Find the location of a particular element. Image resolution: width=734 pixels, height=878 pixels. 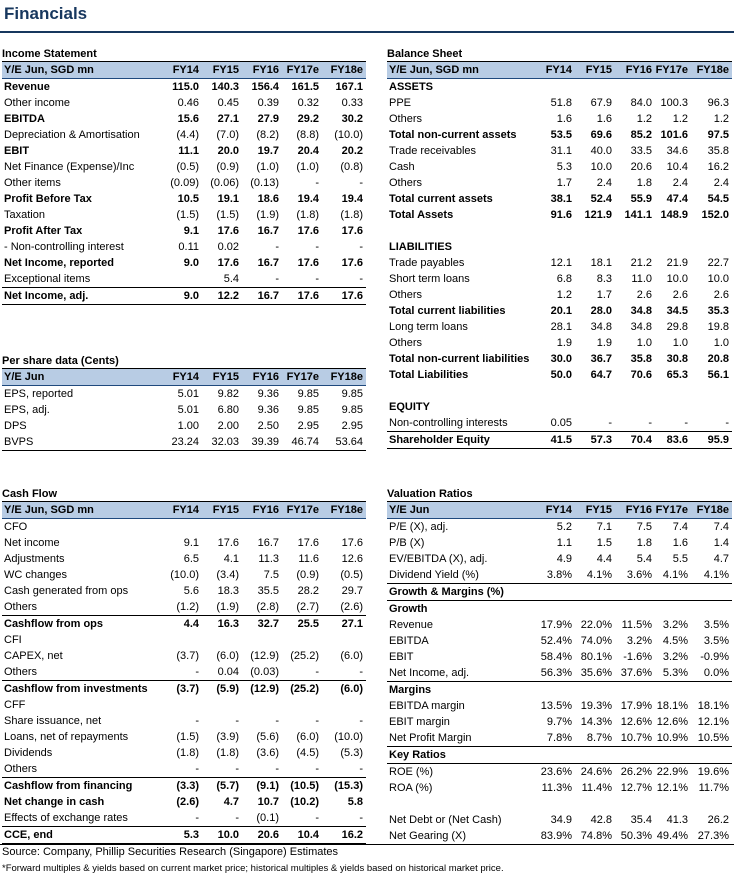

row-label: Net Income, adj. is located at coordinates (82, 296).